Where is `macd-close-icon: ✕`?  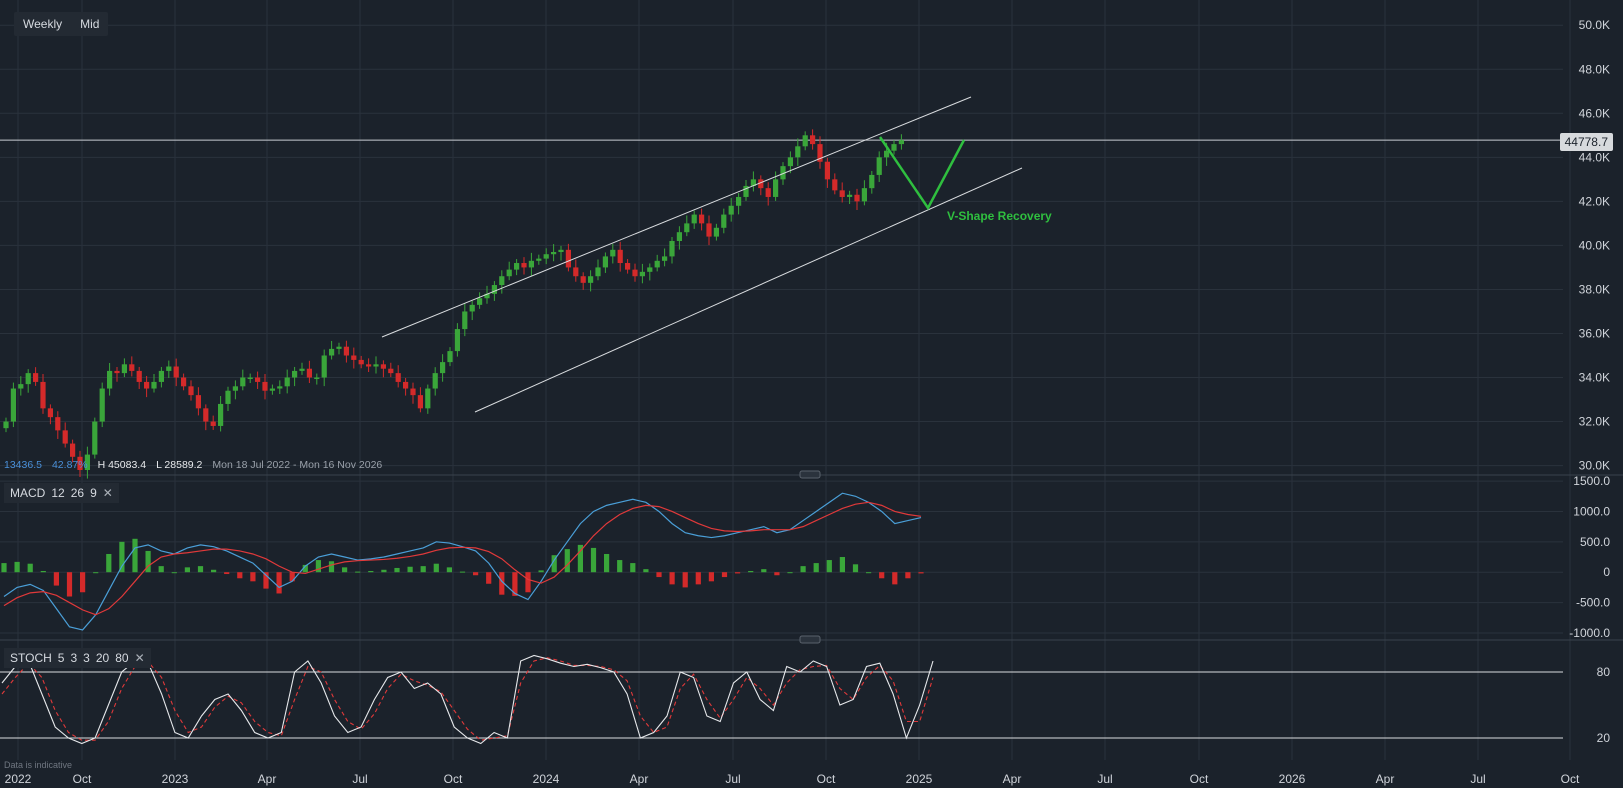 macd-close-icon: ✕ is located at coordinates (108, 493).